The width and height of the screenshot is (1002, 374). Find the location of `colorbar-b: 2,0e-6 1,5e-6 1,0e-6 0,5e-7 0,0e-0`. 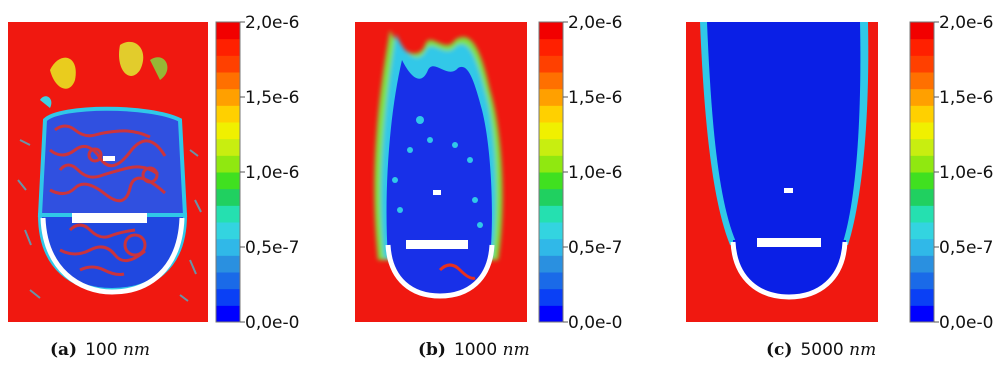

colorbar-b: 2,0e-6 1,5e-6 1,0e-6 0,5e-7 0,0e-0 is located at coordinates (580, 173).